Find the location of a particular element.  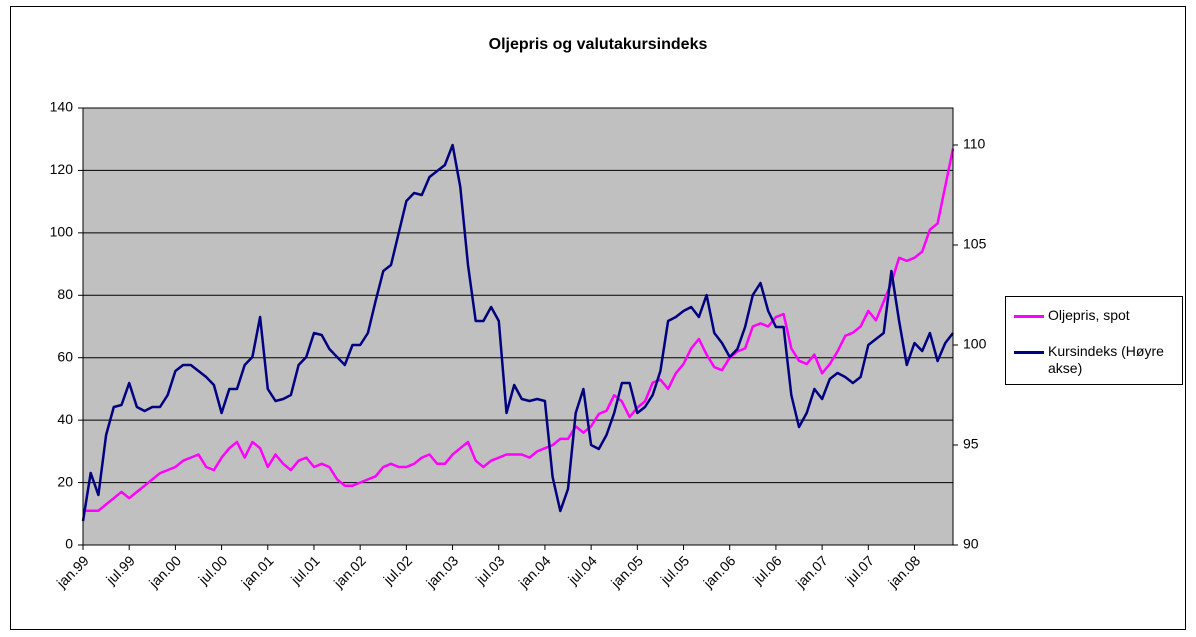

chart-title: Oljepris og valutakursindeks is located at coordinates (598, 44).